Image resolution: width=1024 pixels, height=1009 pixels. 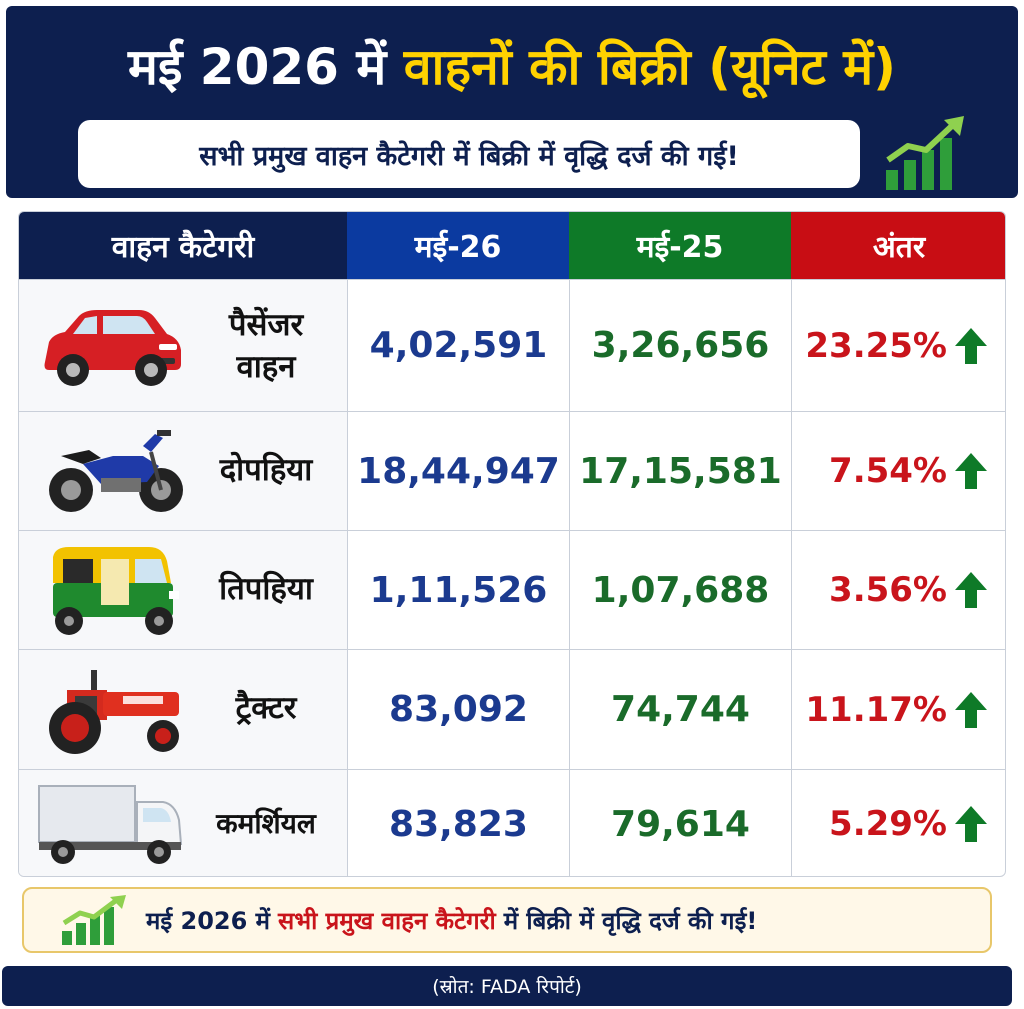 I want to click on footer-prefix: मई 2026 में, so click(x=208, y=920).